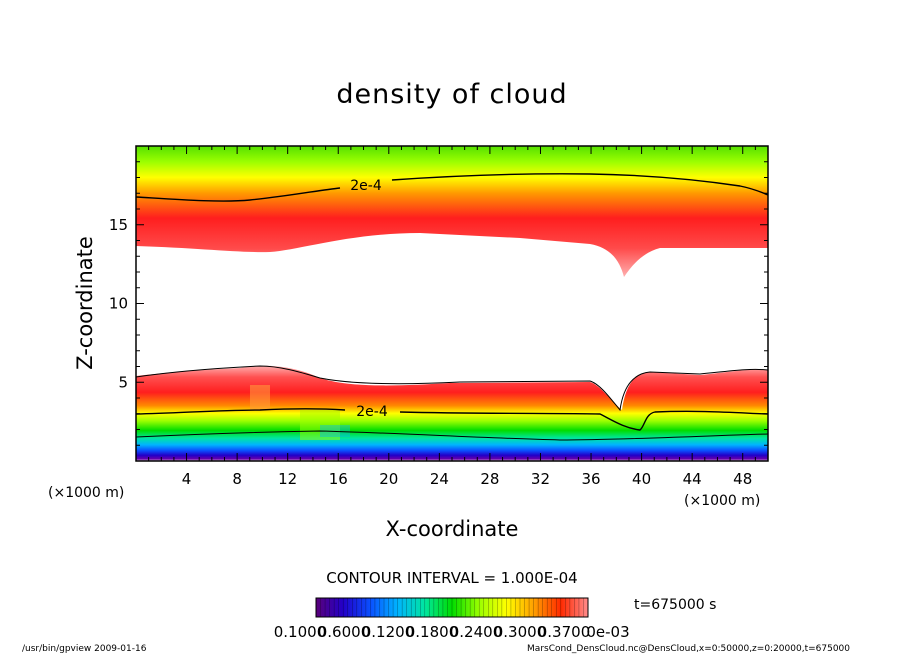 The image size is (904, 654). I want to click on x-tick-label: 28, so click(489, 479).